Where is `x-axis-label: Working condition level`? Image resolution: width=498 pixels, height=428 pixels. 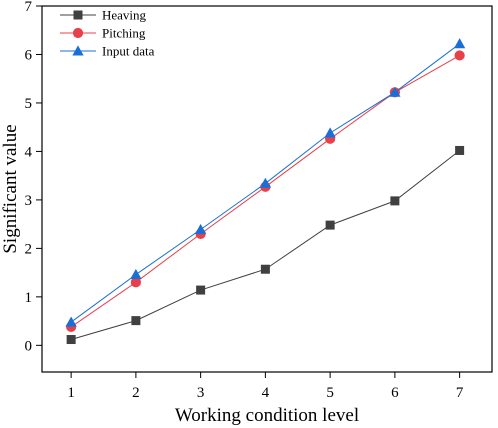 x-axis-label: Working condition level is located at coordinates (267, 415).